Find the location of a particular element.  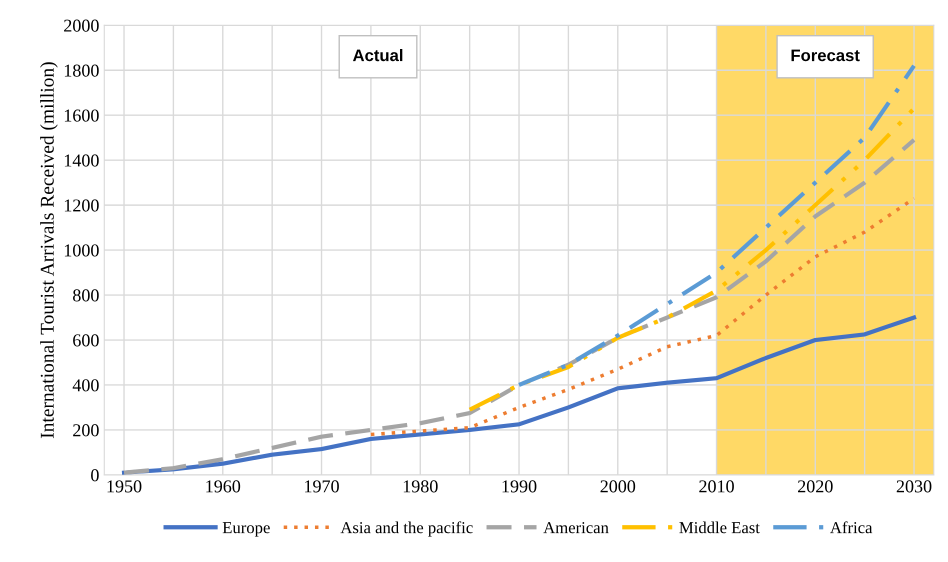

y-tick-label: 800 is located at coordinates (86, 295).